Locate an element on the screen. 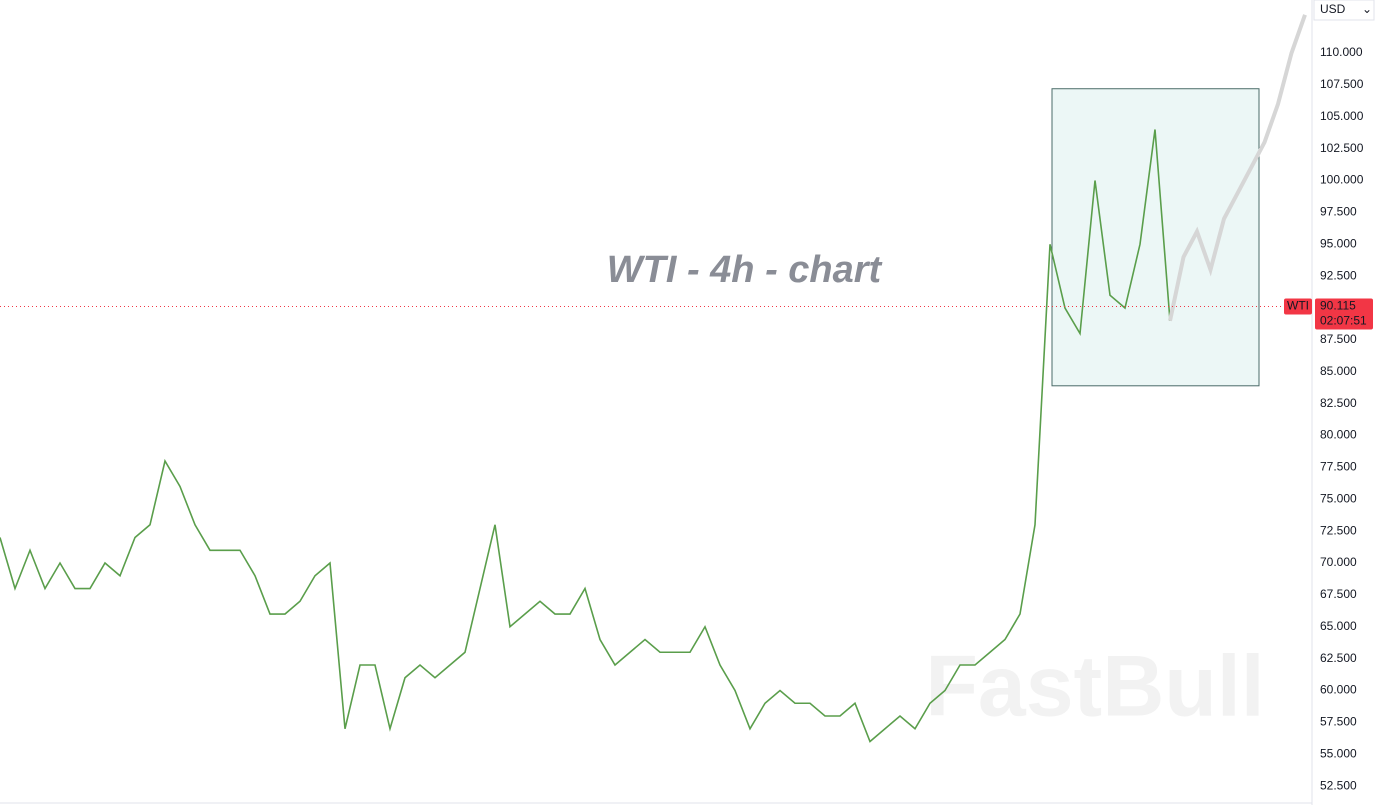  y-tick-label: 102.500 is located at coordinates (1342, 148).